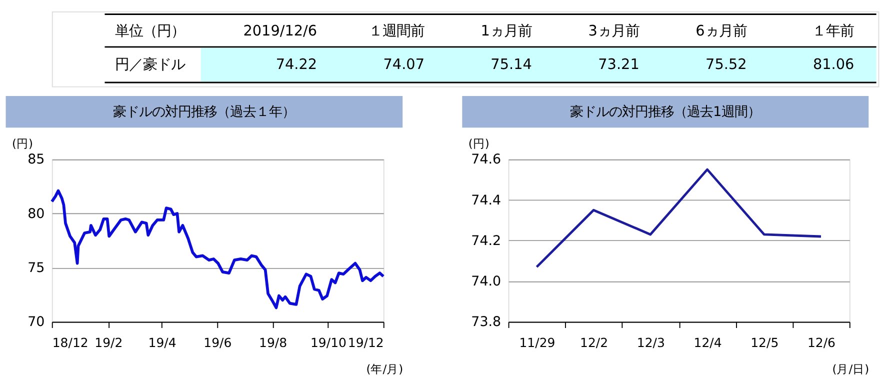  I want to click on x-tick-label: 12/3, so click(650, 342).